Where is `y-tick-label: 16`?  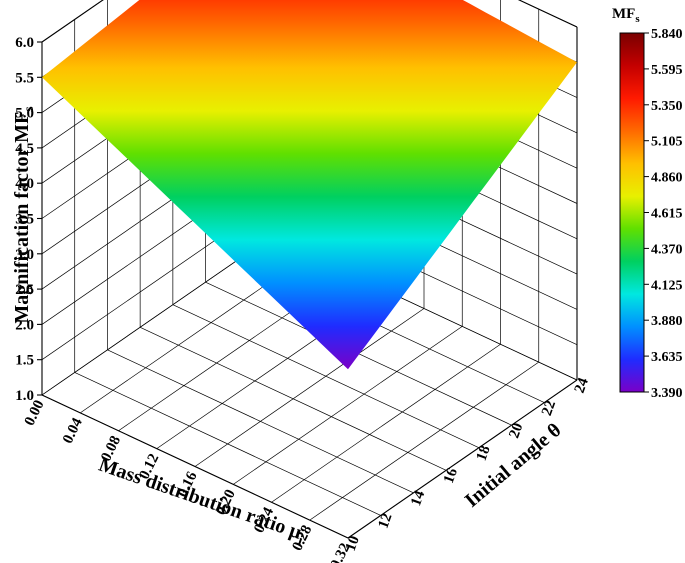 y-tick-label: 16 is located at coordinates (451, 476).